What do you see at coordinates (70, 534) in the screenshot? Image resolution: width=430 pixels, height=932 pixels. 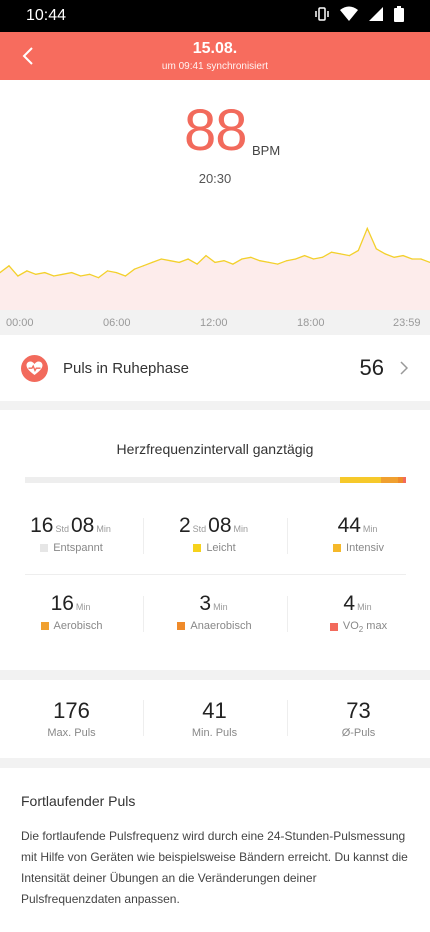 I see `zone-relaxed: 16 Std08 Min Entspannt` at bounding box center [70, 534].